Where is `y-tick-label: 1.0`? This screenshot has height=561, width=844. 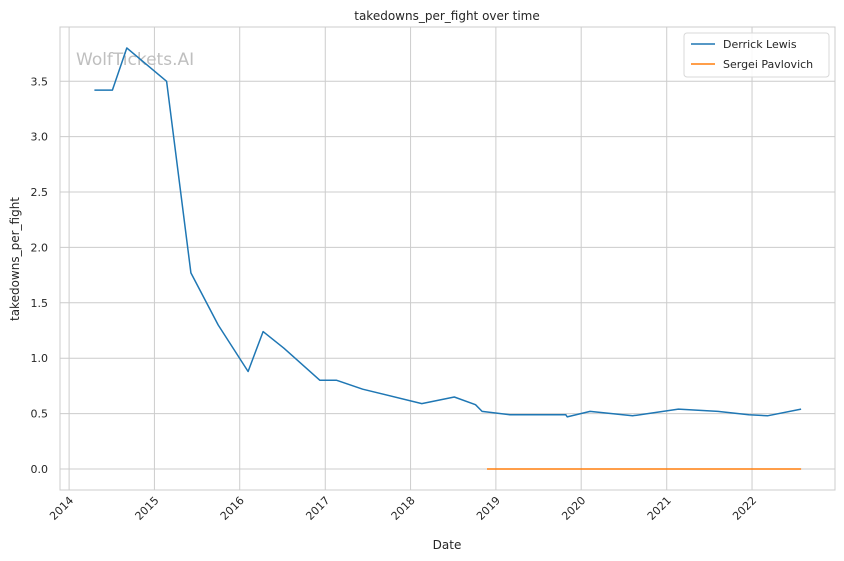
y-tick-label: 1.0 is located at coordinates (40, 358).